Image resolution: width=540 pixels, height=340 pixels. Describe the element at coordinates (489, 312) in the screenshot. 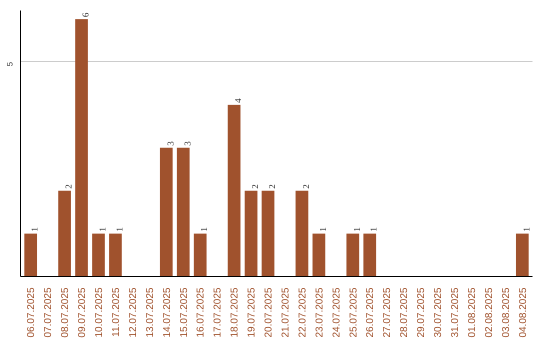

I see `x-tick-label: 02.08.2025` at that location.